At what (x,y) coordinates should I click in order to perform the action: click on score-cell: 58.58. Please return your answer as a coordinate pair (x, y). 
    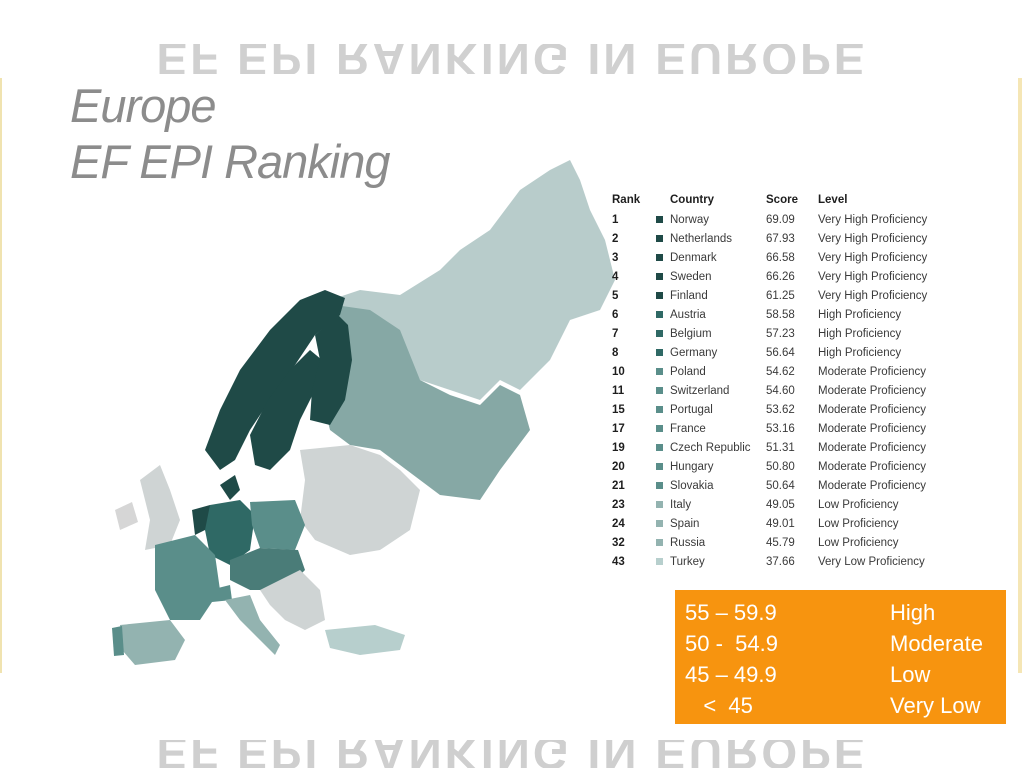
    Looking at the image, I should click on (780, 314).